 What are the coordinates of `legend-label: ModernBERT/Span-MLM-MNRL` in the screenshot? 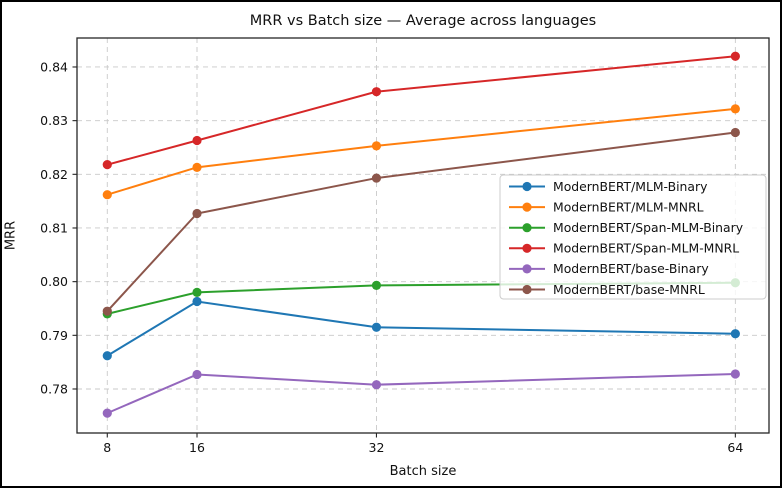 It's located at (646, 248).